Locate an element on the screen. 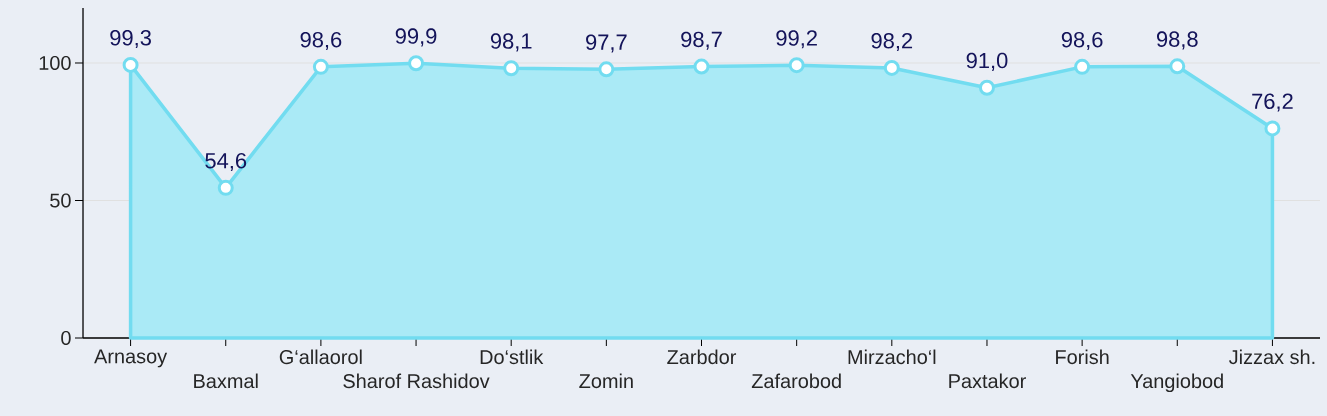 The image size is (1327, 416). x-tick-label: Forish is located at coordinates (1082, 357).